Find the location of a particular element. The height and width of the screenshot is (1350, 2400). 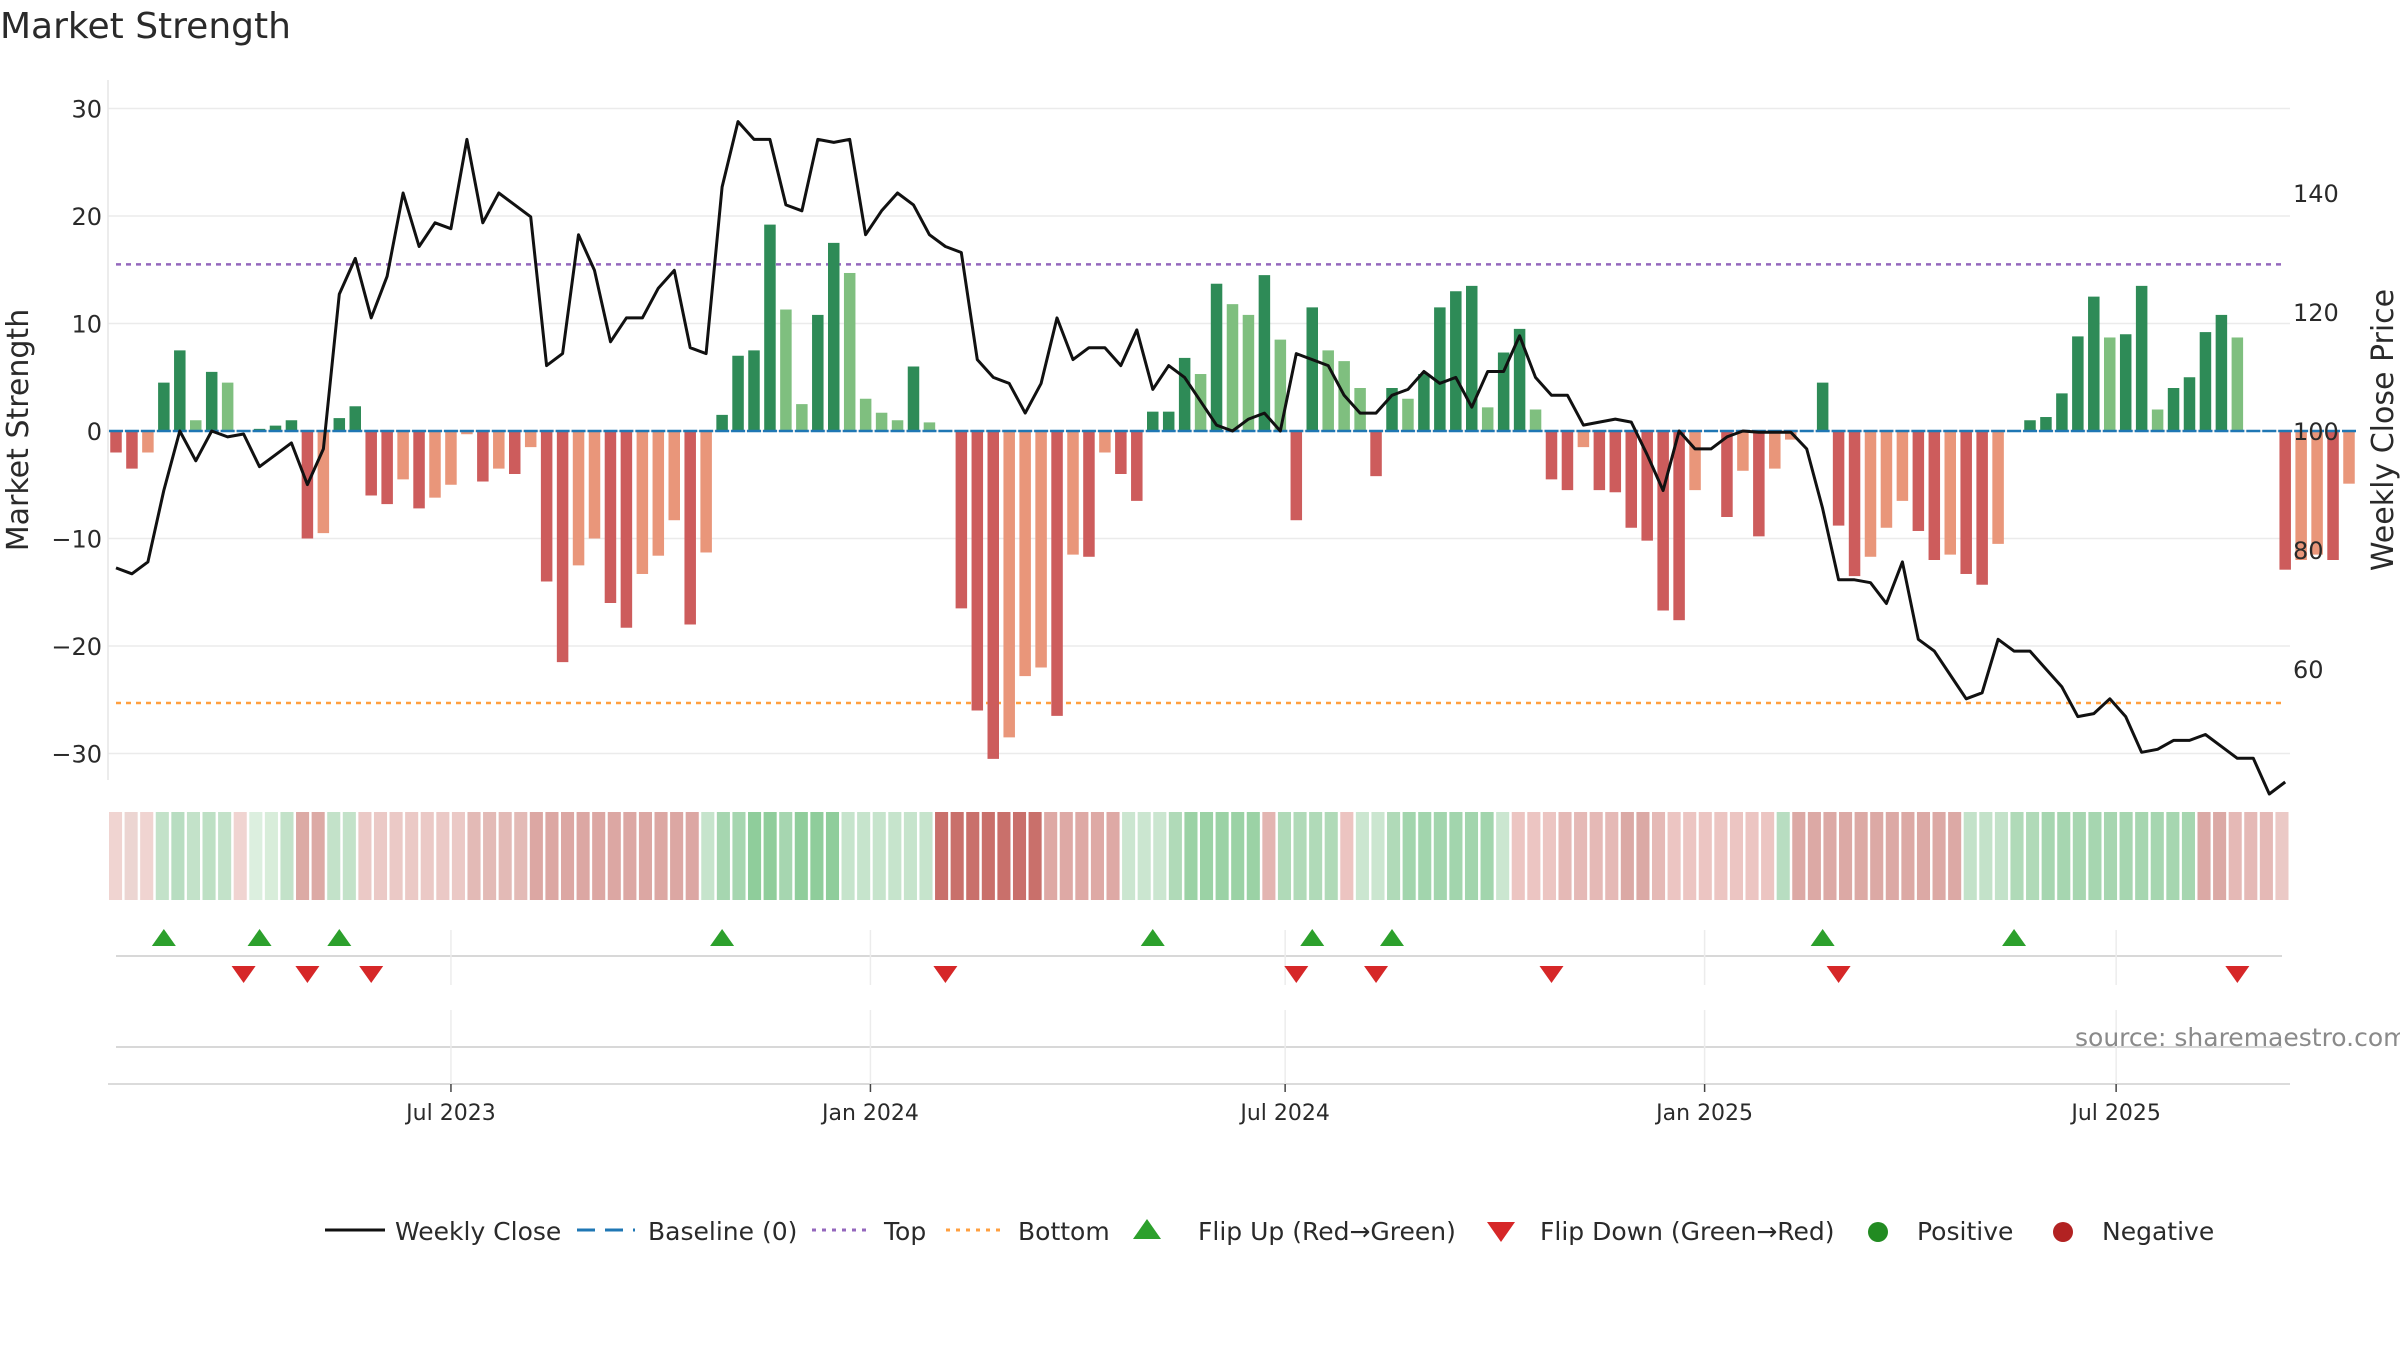

y2-tick-label: 120 is located at coordinates (2316, 313).